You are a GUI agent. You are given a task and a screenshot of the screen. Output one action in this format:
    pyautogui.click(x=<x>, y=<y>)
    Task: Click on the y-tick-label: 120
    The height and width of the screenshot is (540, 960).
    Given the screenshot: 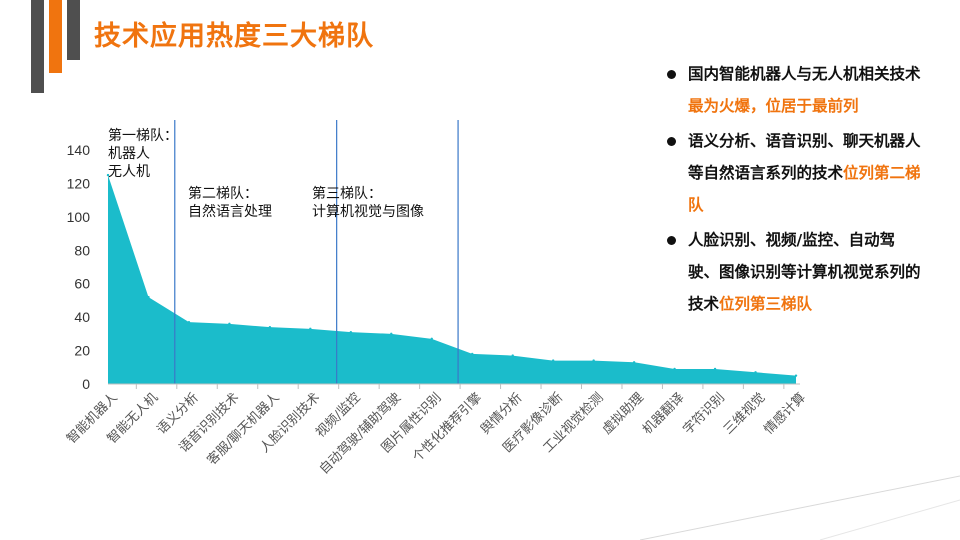 What is the action you would take?
    pyautogui.click(x=79, y=183)
    